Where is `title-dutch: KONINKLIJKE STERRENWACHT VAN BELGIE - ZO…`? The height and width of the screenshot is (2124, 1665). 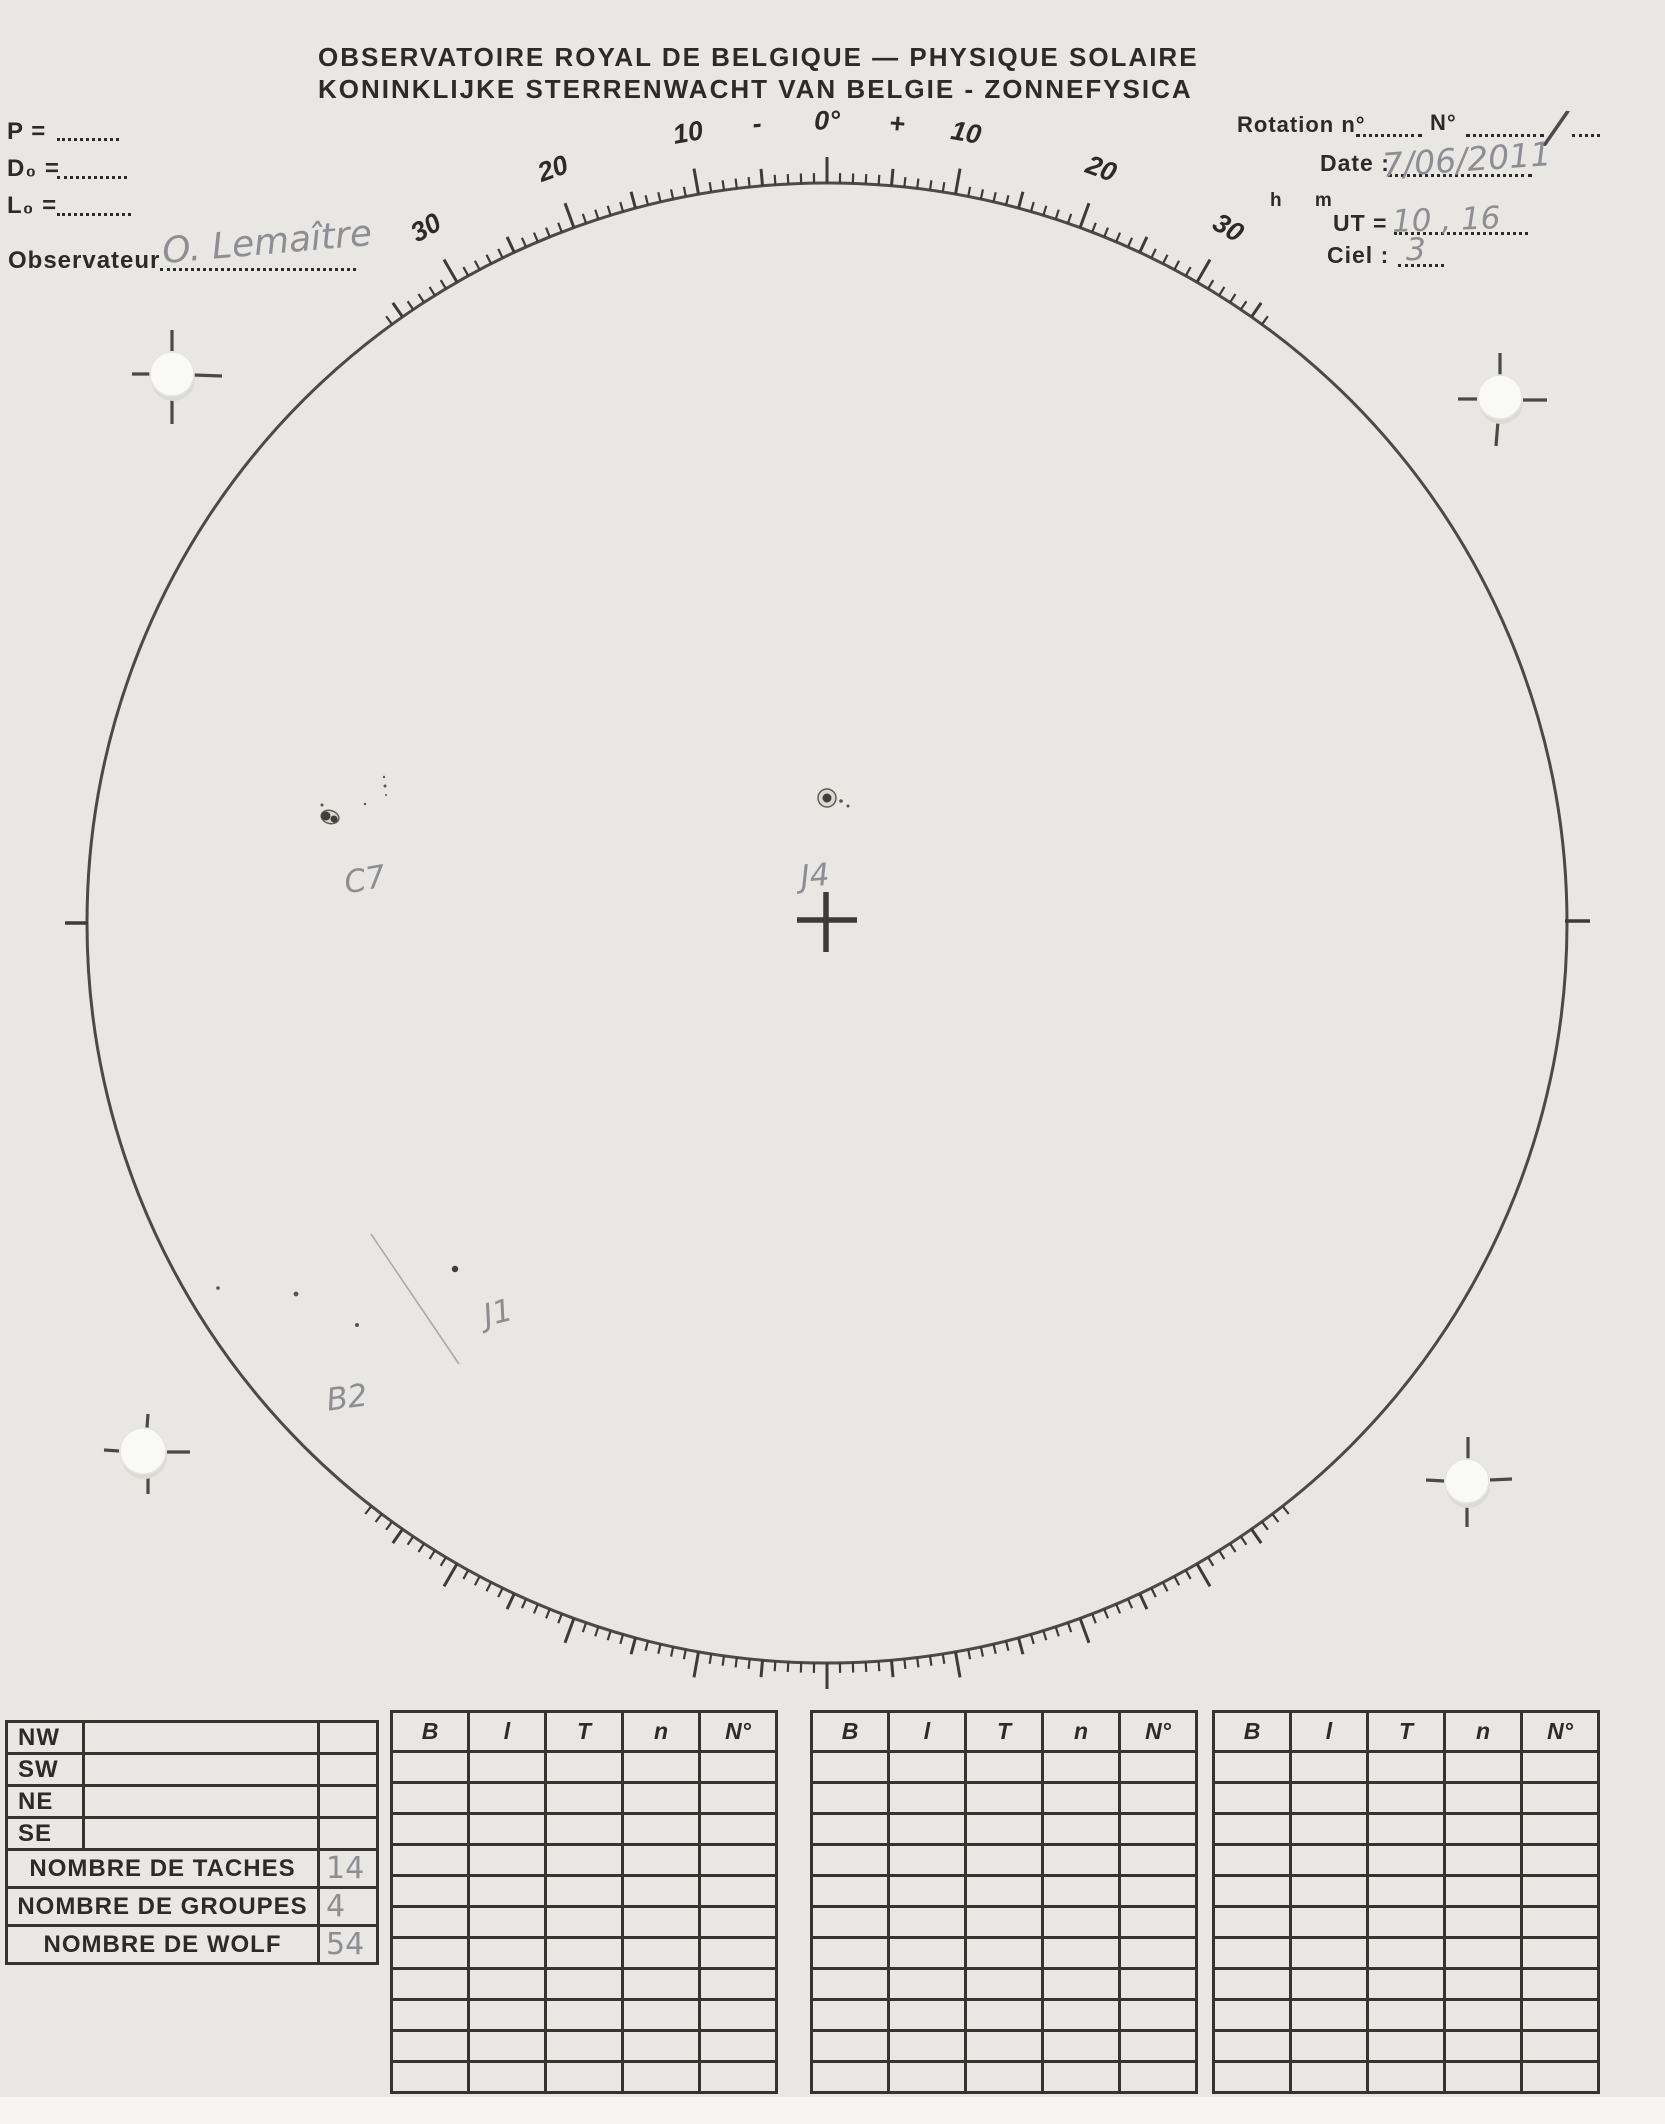
title-dutch: KONINKLIJKE STERRENWACHT VAN BELGIE - ZO… is located at coordinates (755, 89).